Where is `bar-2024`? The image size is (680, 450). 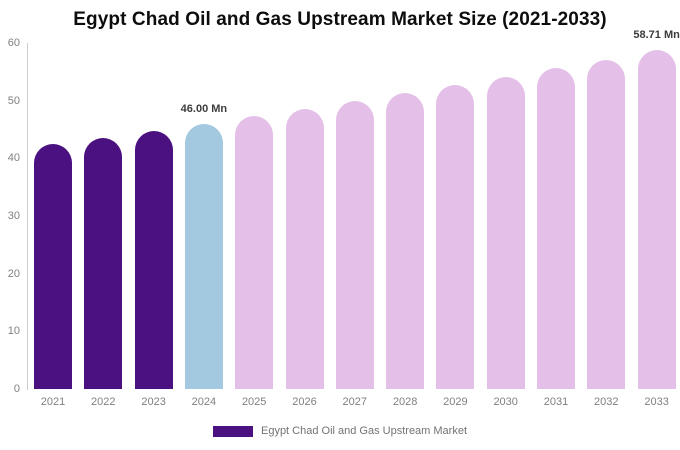 bar-2024 is located at coordinates (203, 256).